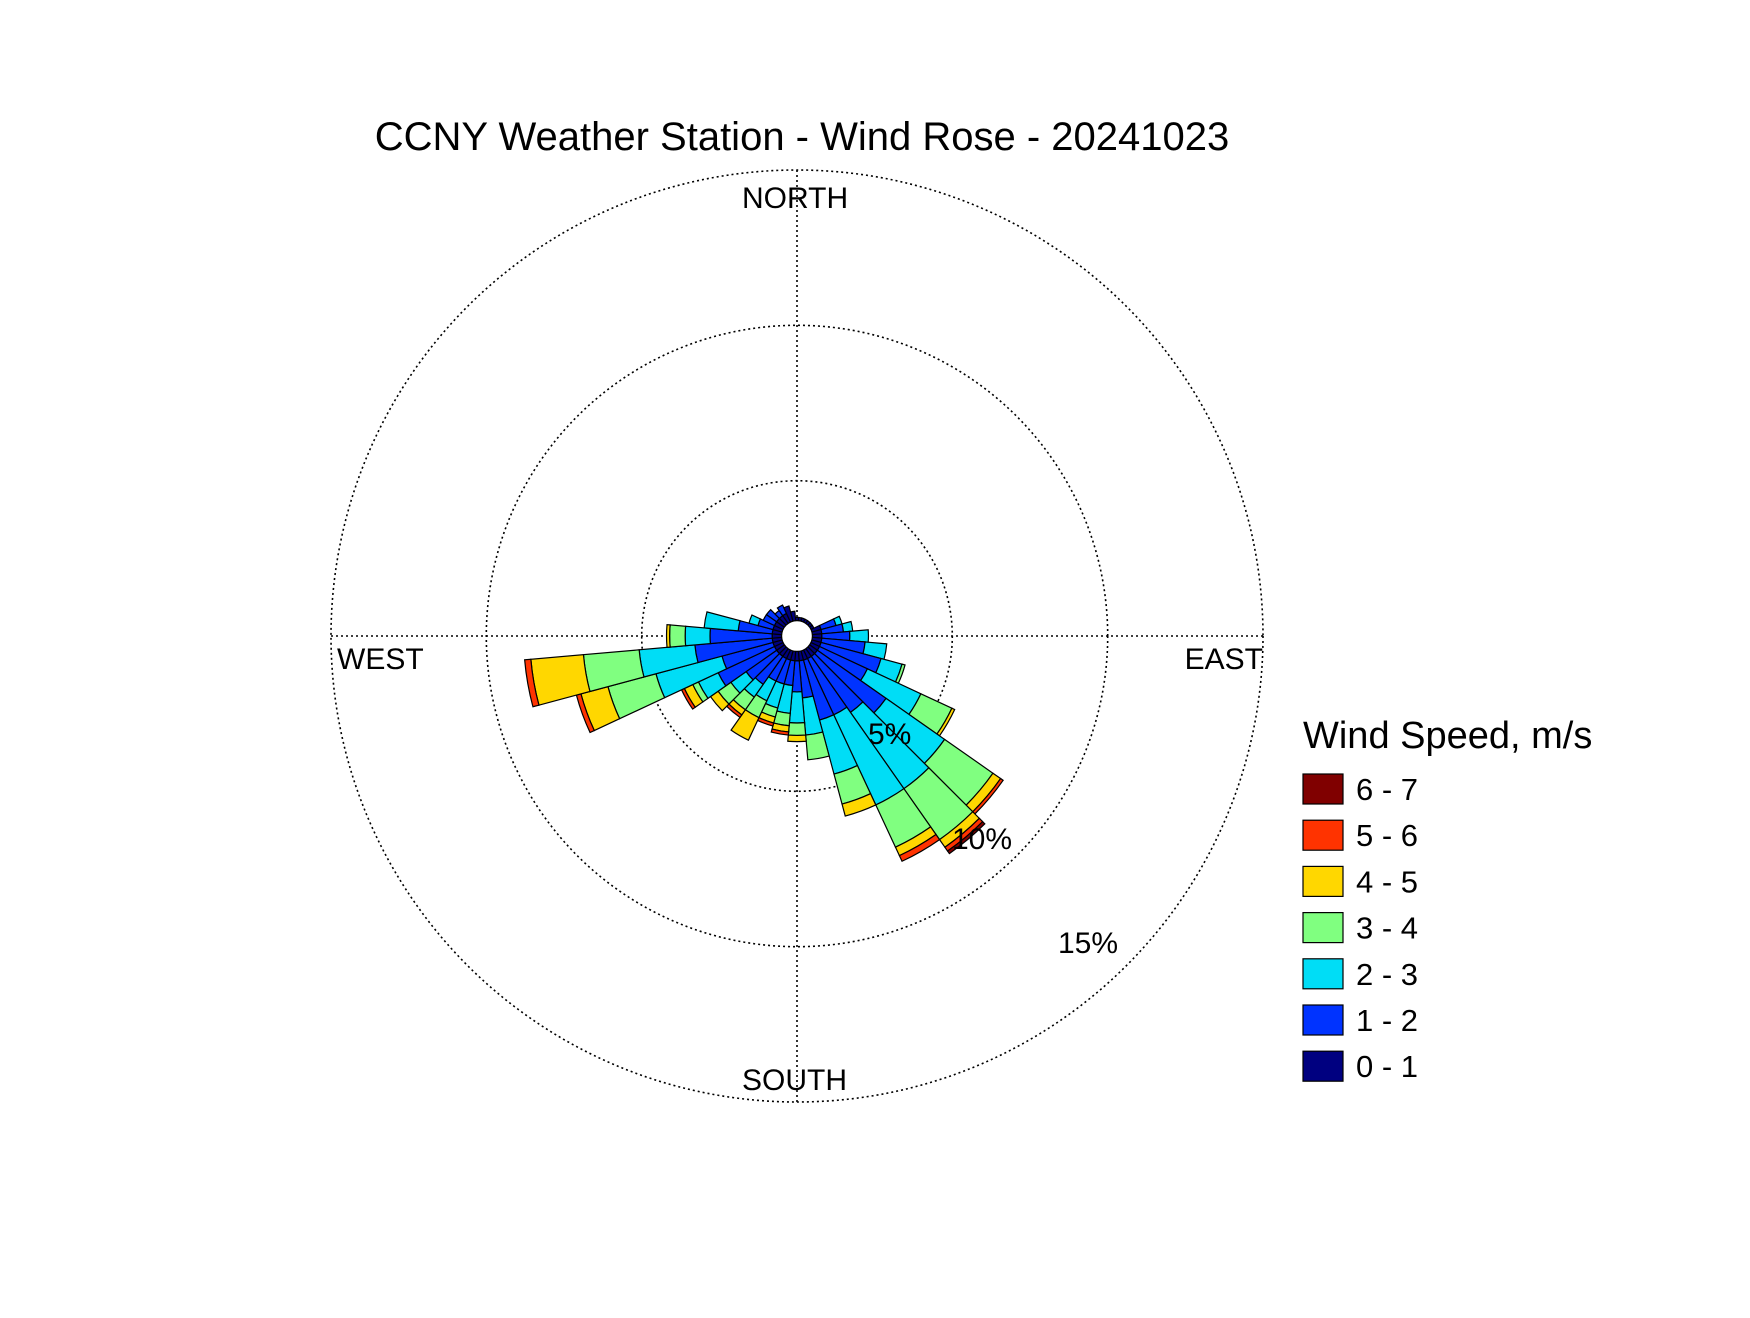 The image size is (1750, 1318). Describe the element at coordinates (380, 659) in the screenshot. I see `direction-label-west: WEST` at that location.